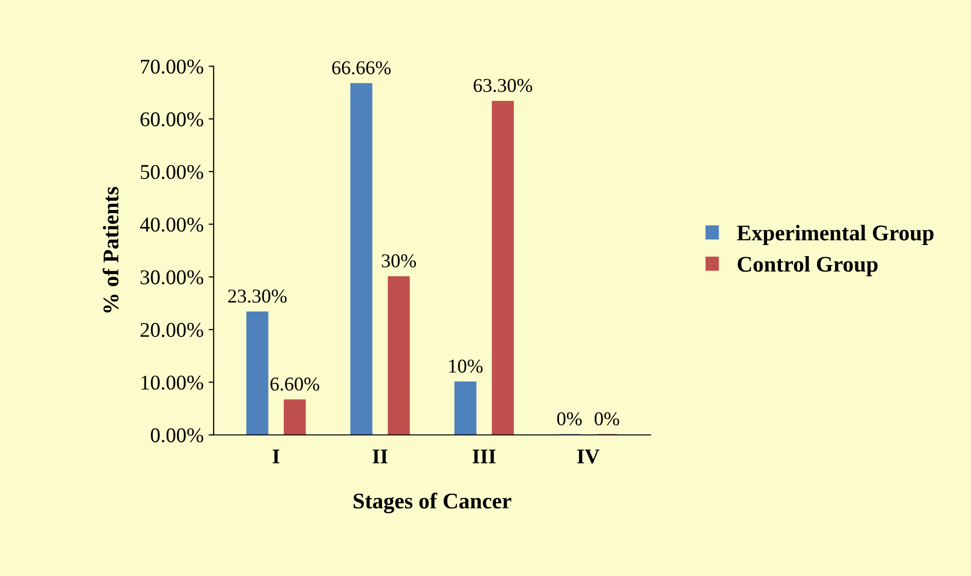  What do you see at coordinates (276, 457) in the screenshot?
I see `x-tick-label: I` at bounding box center [276, 457].